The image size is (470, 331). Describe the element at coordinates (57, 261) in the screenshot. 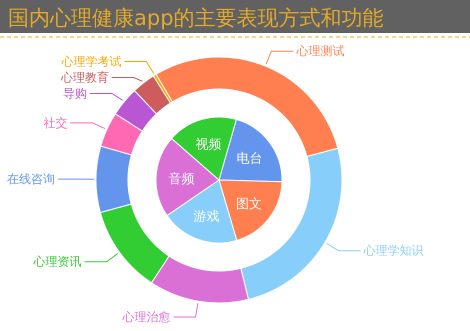

I see `slice-label: 心理资讯` at that location.